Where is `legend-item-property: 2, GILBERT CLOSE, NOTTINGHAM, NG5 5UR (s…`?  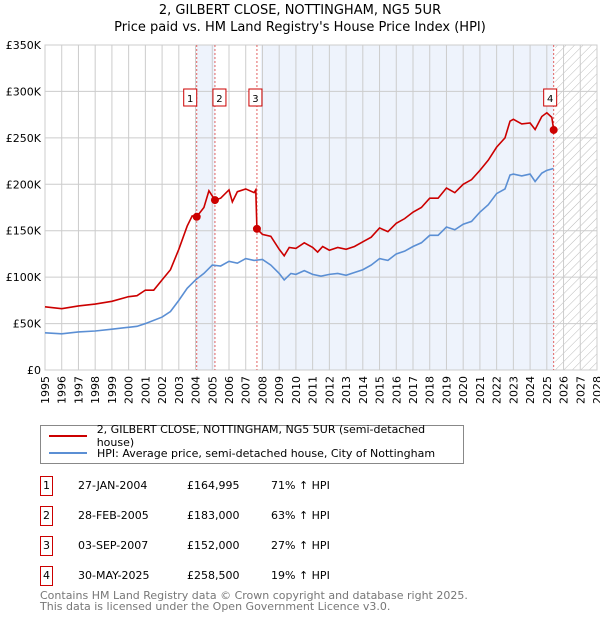
legend-item-property: 2, GILBERT CLOSE, NOTTINGHAM, NG5 5UR (s… is located at coordinates (256, 436).